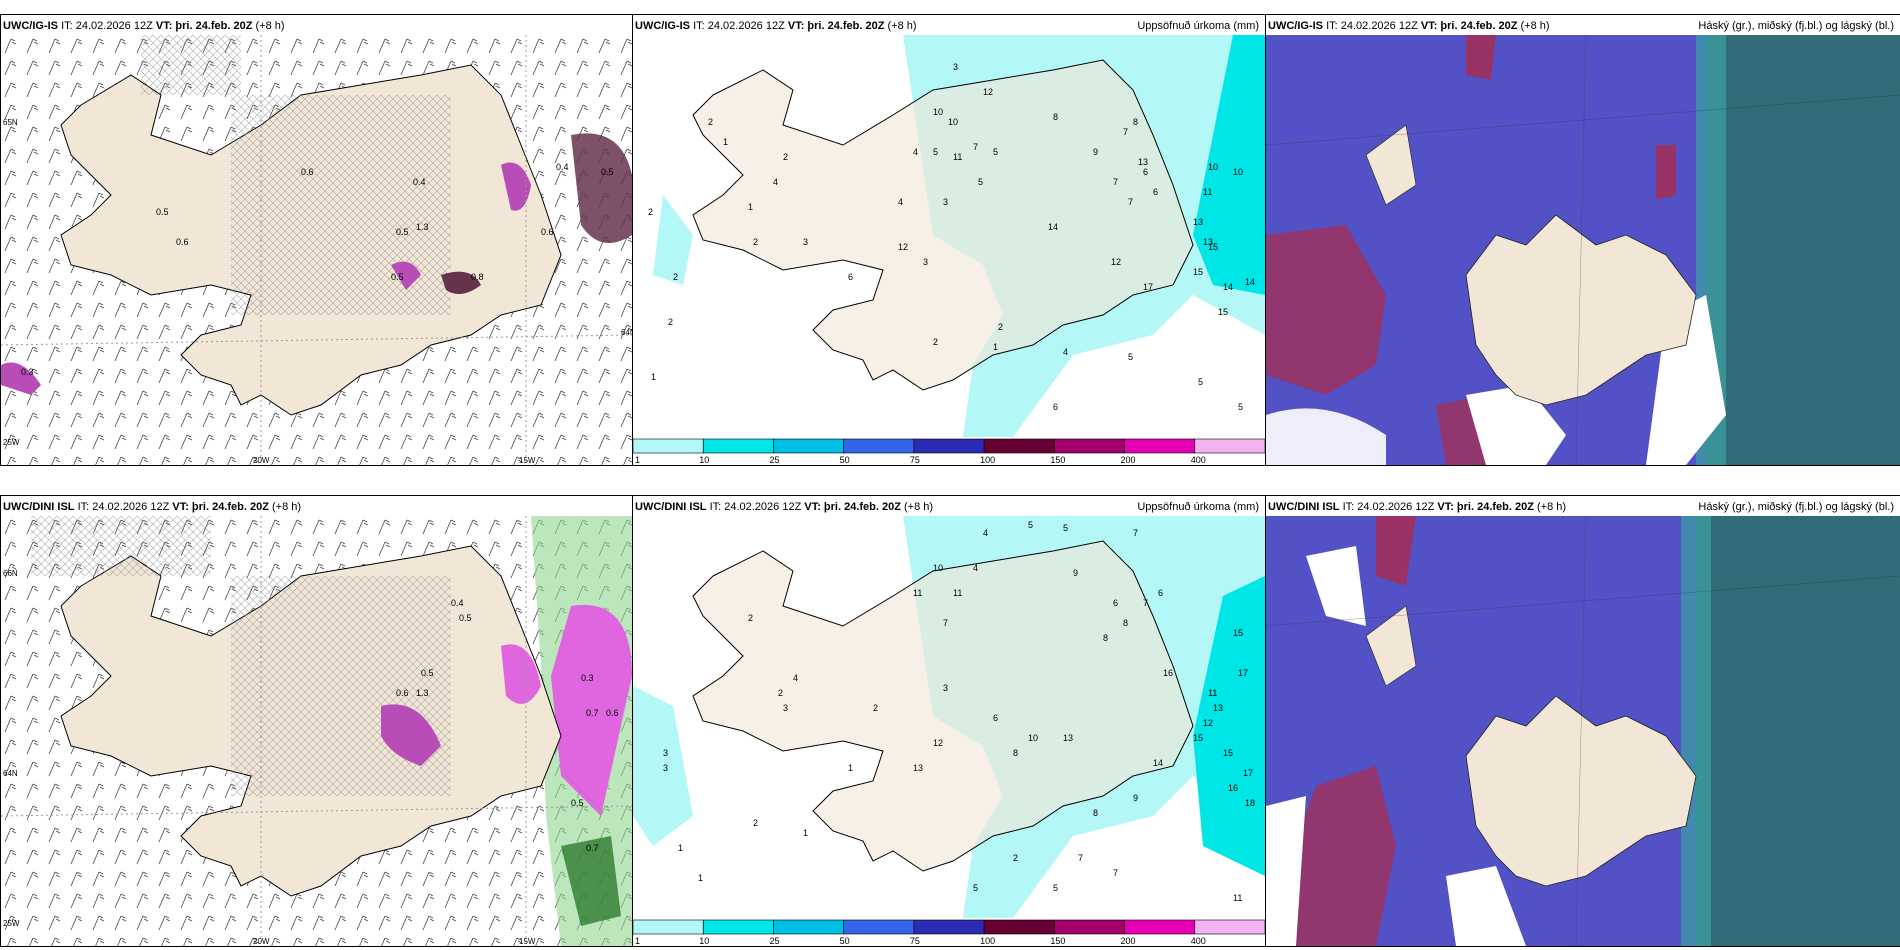 The width and height of the screenshot is (1900, 950). I want to click on wind-value: 0.8, so click(477, 277).